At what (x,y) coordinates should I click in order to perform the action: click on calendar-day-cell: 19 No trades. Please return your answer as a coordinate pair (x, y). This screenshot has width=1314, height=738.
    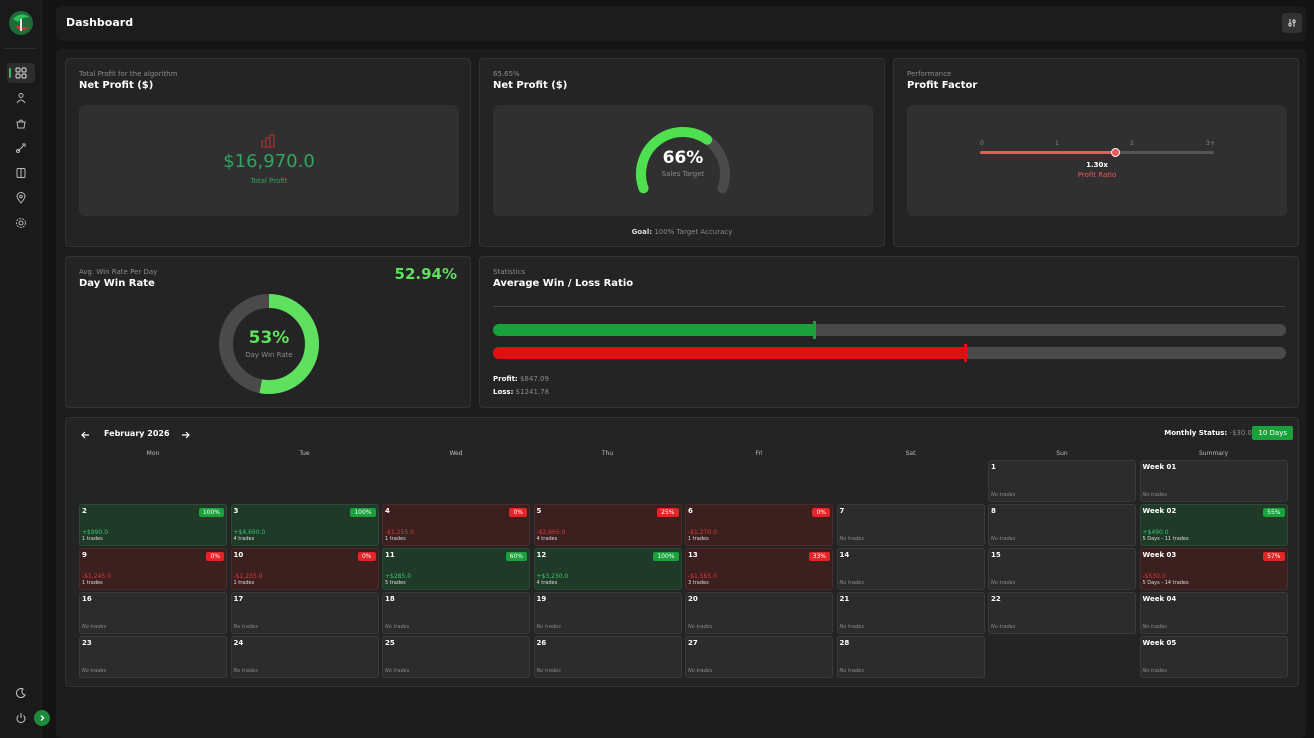
    Looking at the image, I should click on (607, 613).